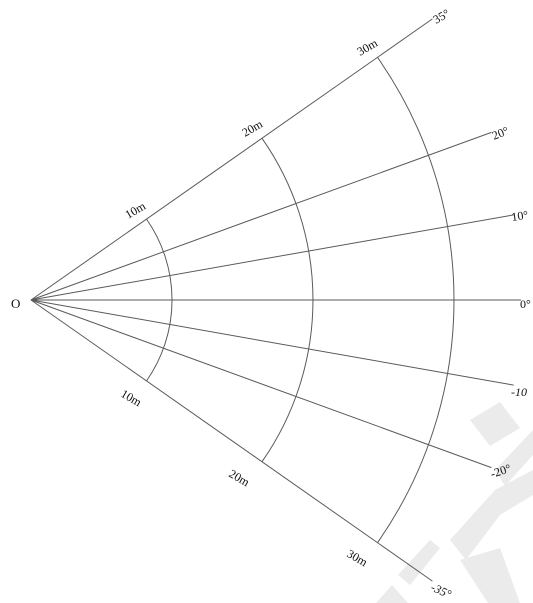 This screenshot has height=603, width=533. What do you see at coordinates (441, 590) in the screenshot?
I see `angle-label-neg35: -35°` at bounding box center [441, 590].